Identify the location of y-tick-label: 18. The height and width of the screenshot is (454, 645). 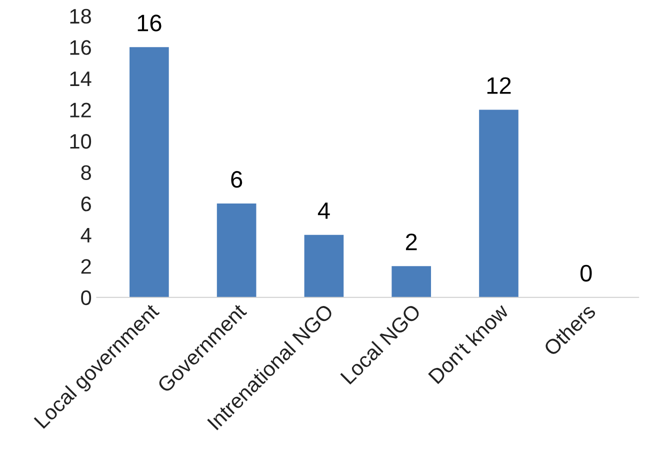
(80, 16).